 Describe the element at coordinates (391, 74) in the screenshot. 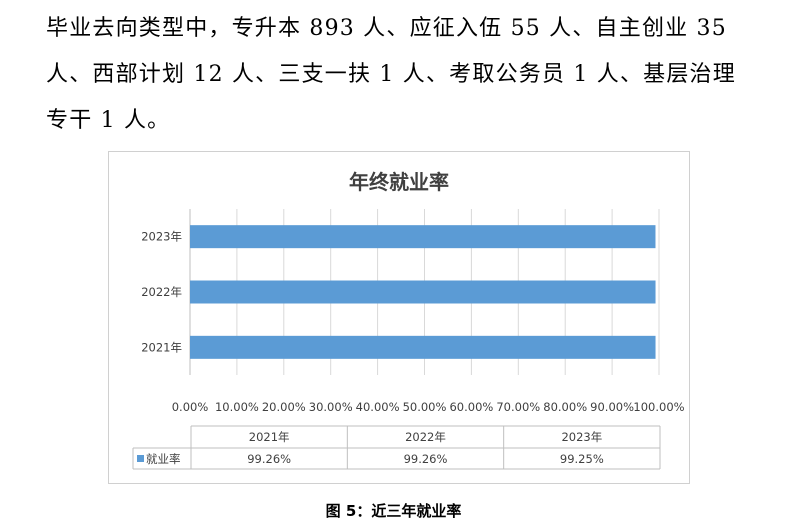

I see `paragraph-line-2: 人、西部计划 12 人、三支一扶 1 人、考取公务员 1 人、基层治理` at that location.